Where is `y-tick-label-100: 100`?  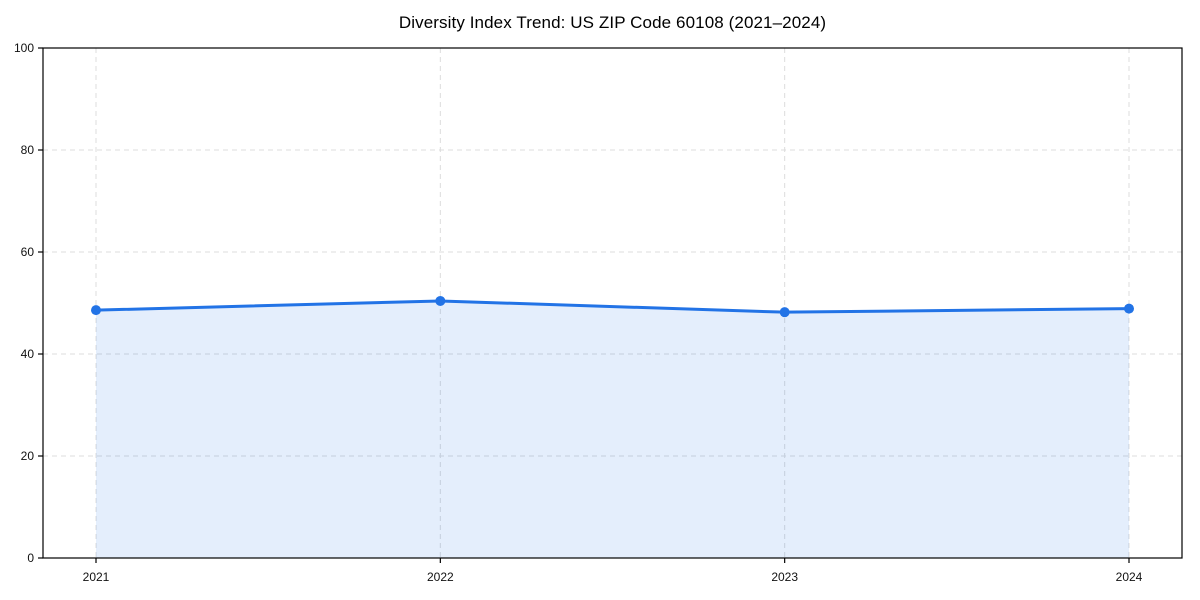 y-tick-label-100: 100 is located at coordinates (24, 48).